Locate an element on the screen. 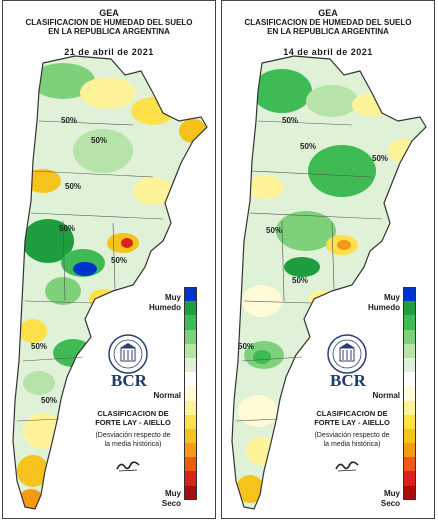 The width and height of the screenshot is (438, 523). map-date: 21 de abril de 2021 is located at coordinates (109, 52).